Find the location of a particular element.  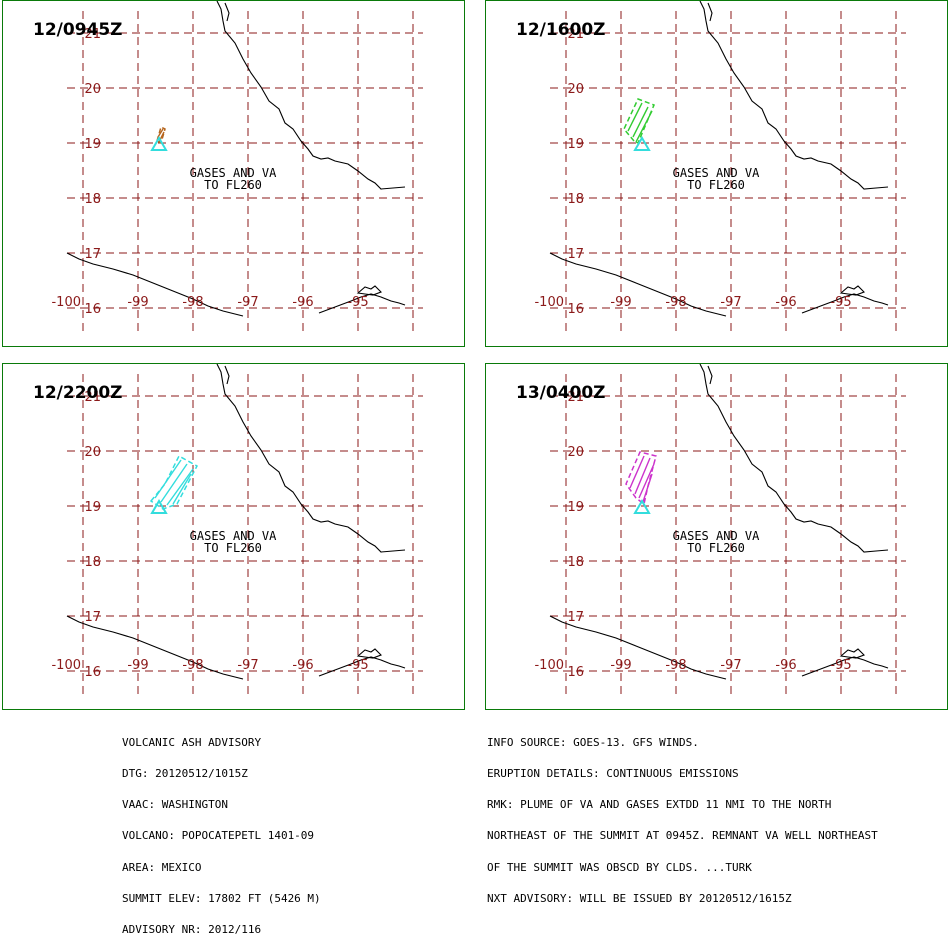

advisory-line: VOLCANO: POPOCATEPETL 1401-09 is located at coordinates (218, 836).